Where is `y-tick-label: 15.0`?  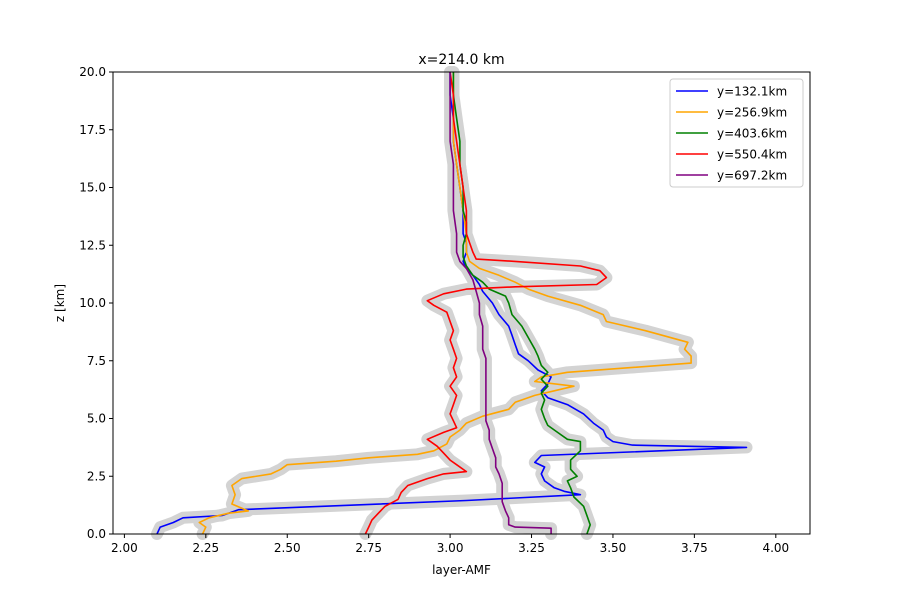
y-tick-label: 15.0 is located at coordinates (92, 188).